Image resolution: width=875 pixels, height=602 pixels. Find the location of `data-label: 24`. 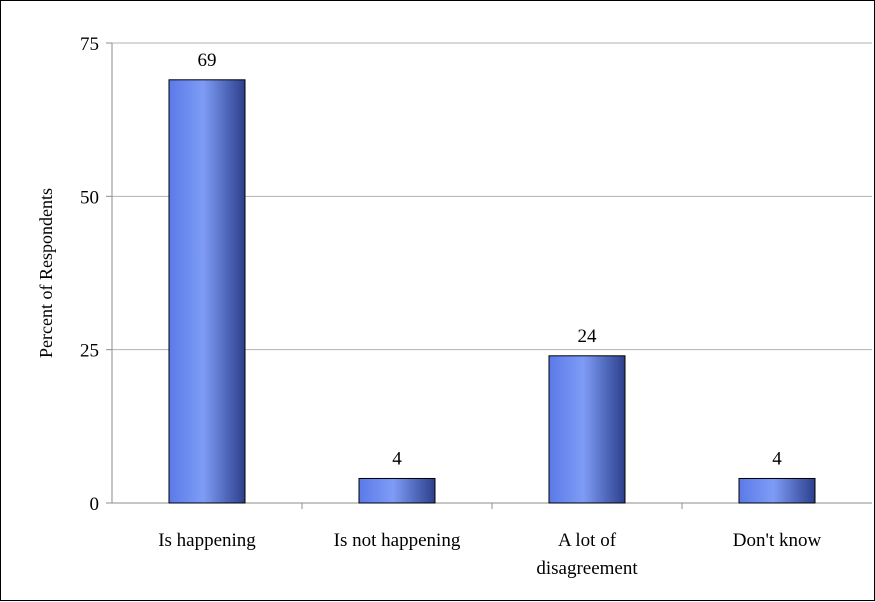

data-label: 24 is located at coordinates (588, 336).